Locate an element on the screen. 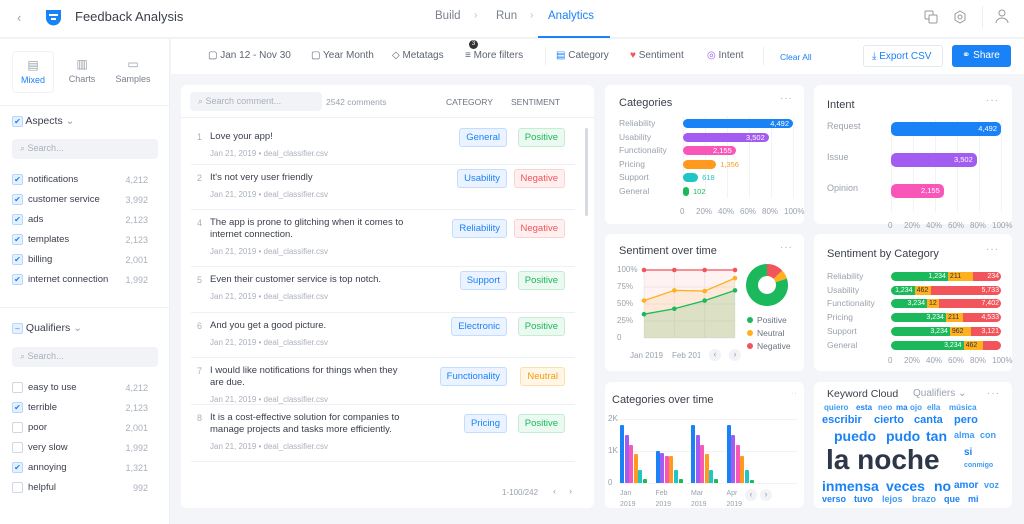 This screenshot has height=524, width=1024. filter-item: helpful 992 is located at coordinates (80, 487).